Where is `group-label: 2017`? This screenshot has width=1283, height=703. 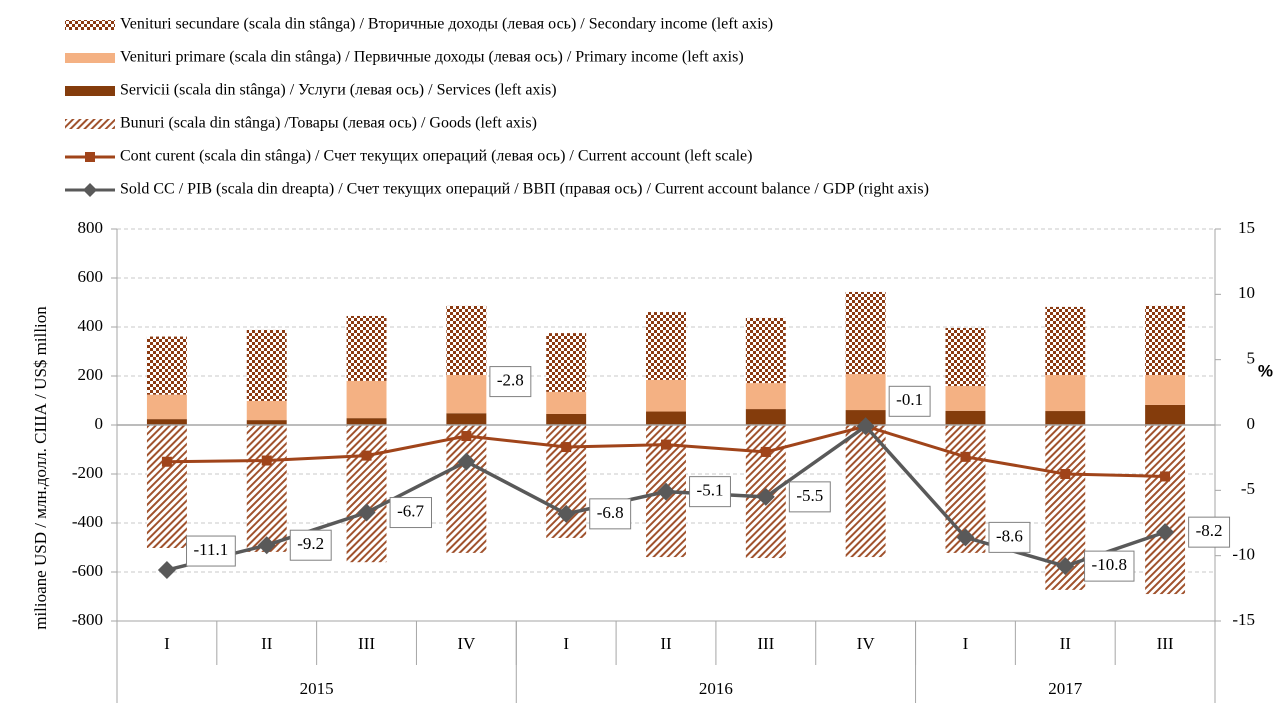 group-label: 2017 is located at coordinates (1065, 688).